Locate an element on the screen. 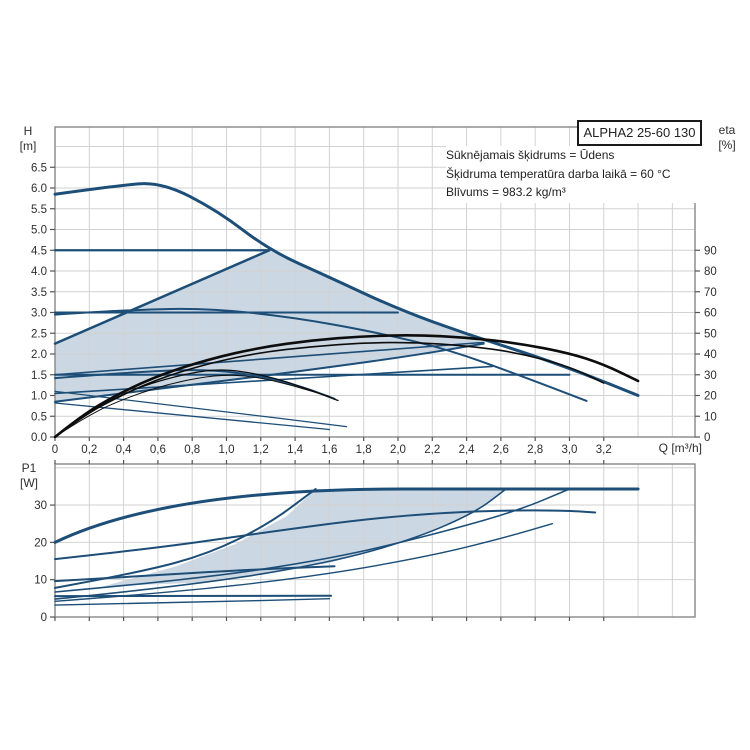 This screenshot has width=750, height=750. y-tick-label: 1.0 is located at coordinates (39, 397).